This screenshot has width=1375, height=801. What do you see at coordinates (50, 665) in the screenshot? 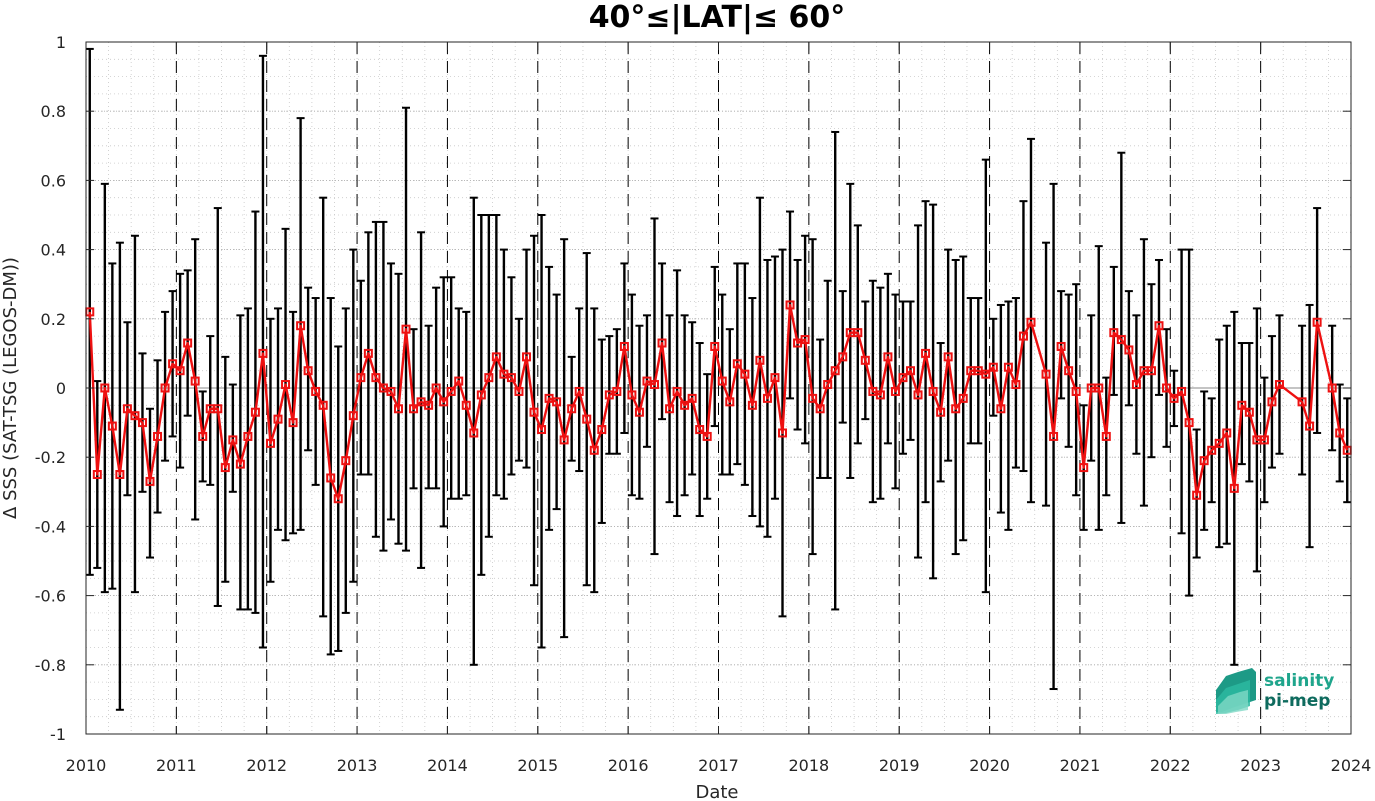
I see `y-tick-label: -0.8` at bounding box center [50, 665].